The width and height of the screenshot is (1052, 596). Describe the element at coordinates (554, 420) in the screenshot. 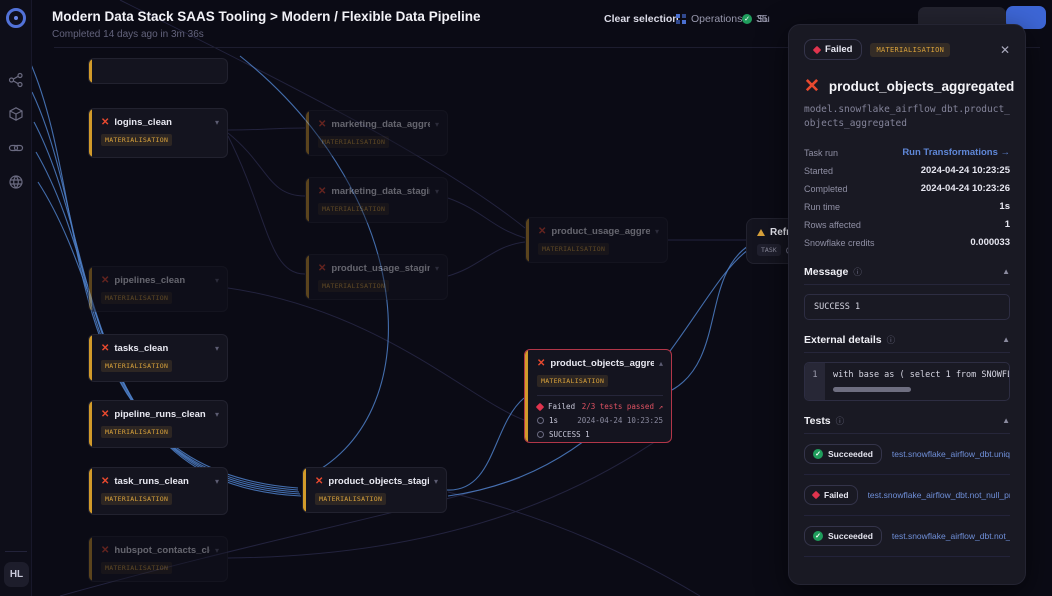

I see `node-runtime: 1s` at that location.